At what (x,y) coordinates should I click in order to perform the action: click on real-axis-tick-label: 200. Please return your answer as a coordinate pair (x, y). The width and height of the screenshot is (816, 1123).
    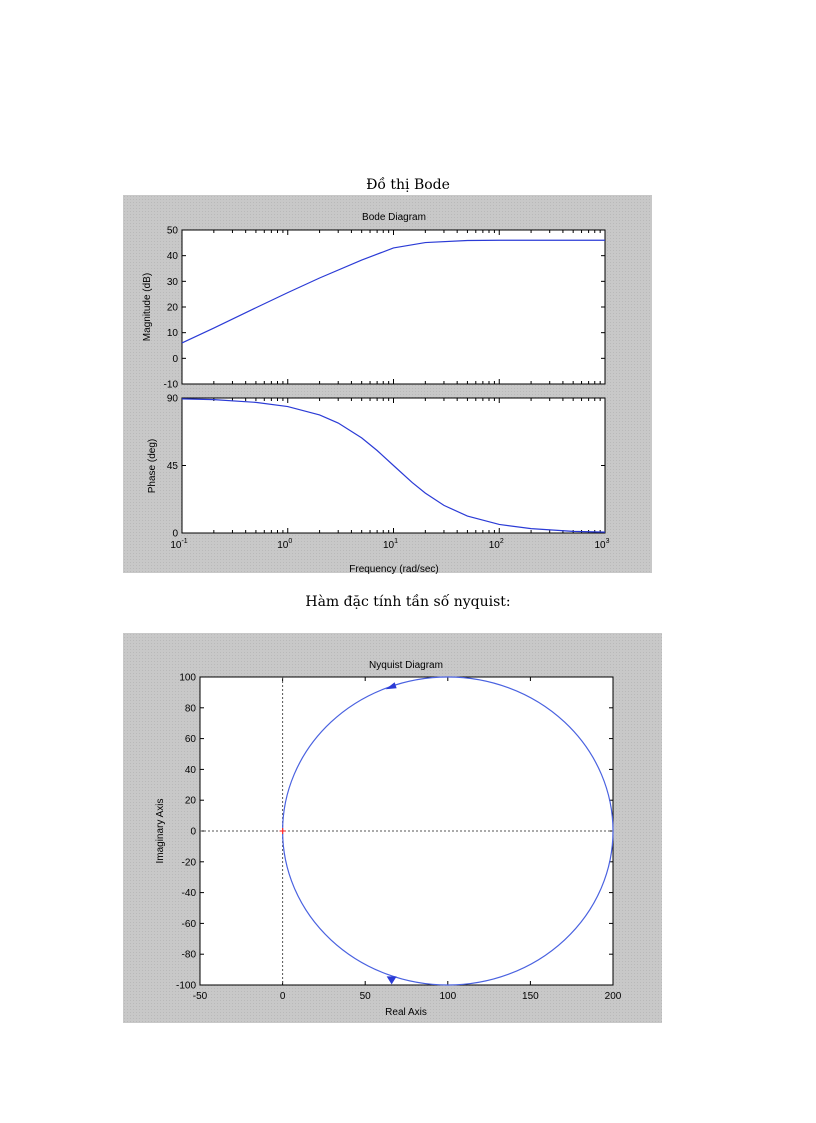
    Looking at the image, I should click on (613, 996).